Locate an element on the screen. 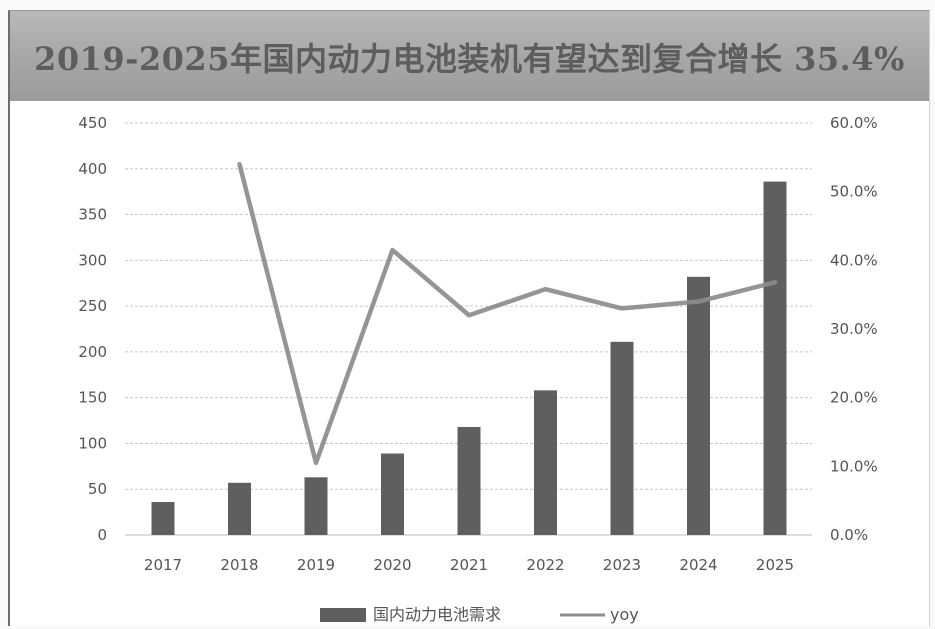 Image resolution: width=935 pixels, height=629 pixels. chart-title: 2019-2025年国内动力电池装机有望达到复合增长 35.4% is located at coordinates (469, 59).